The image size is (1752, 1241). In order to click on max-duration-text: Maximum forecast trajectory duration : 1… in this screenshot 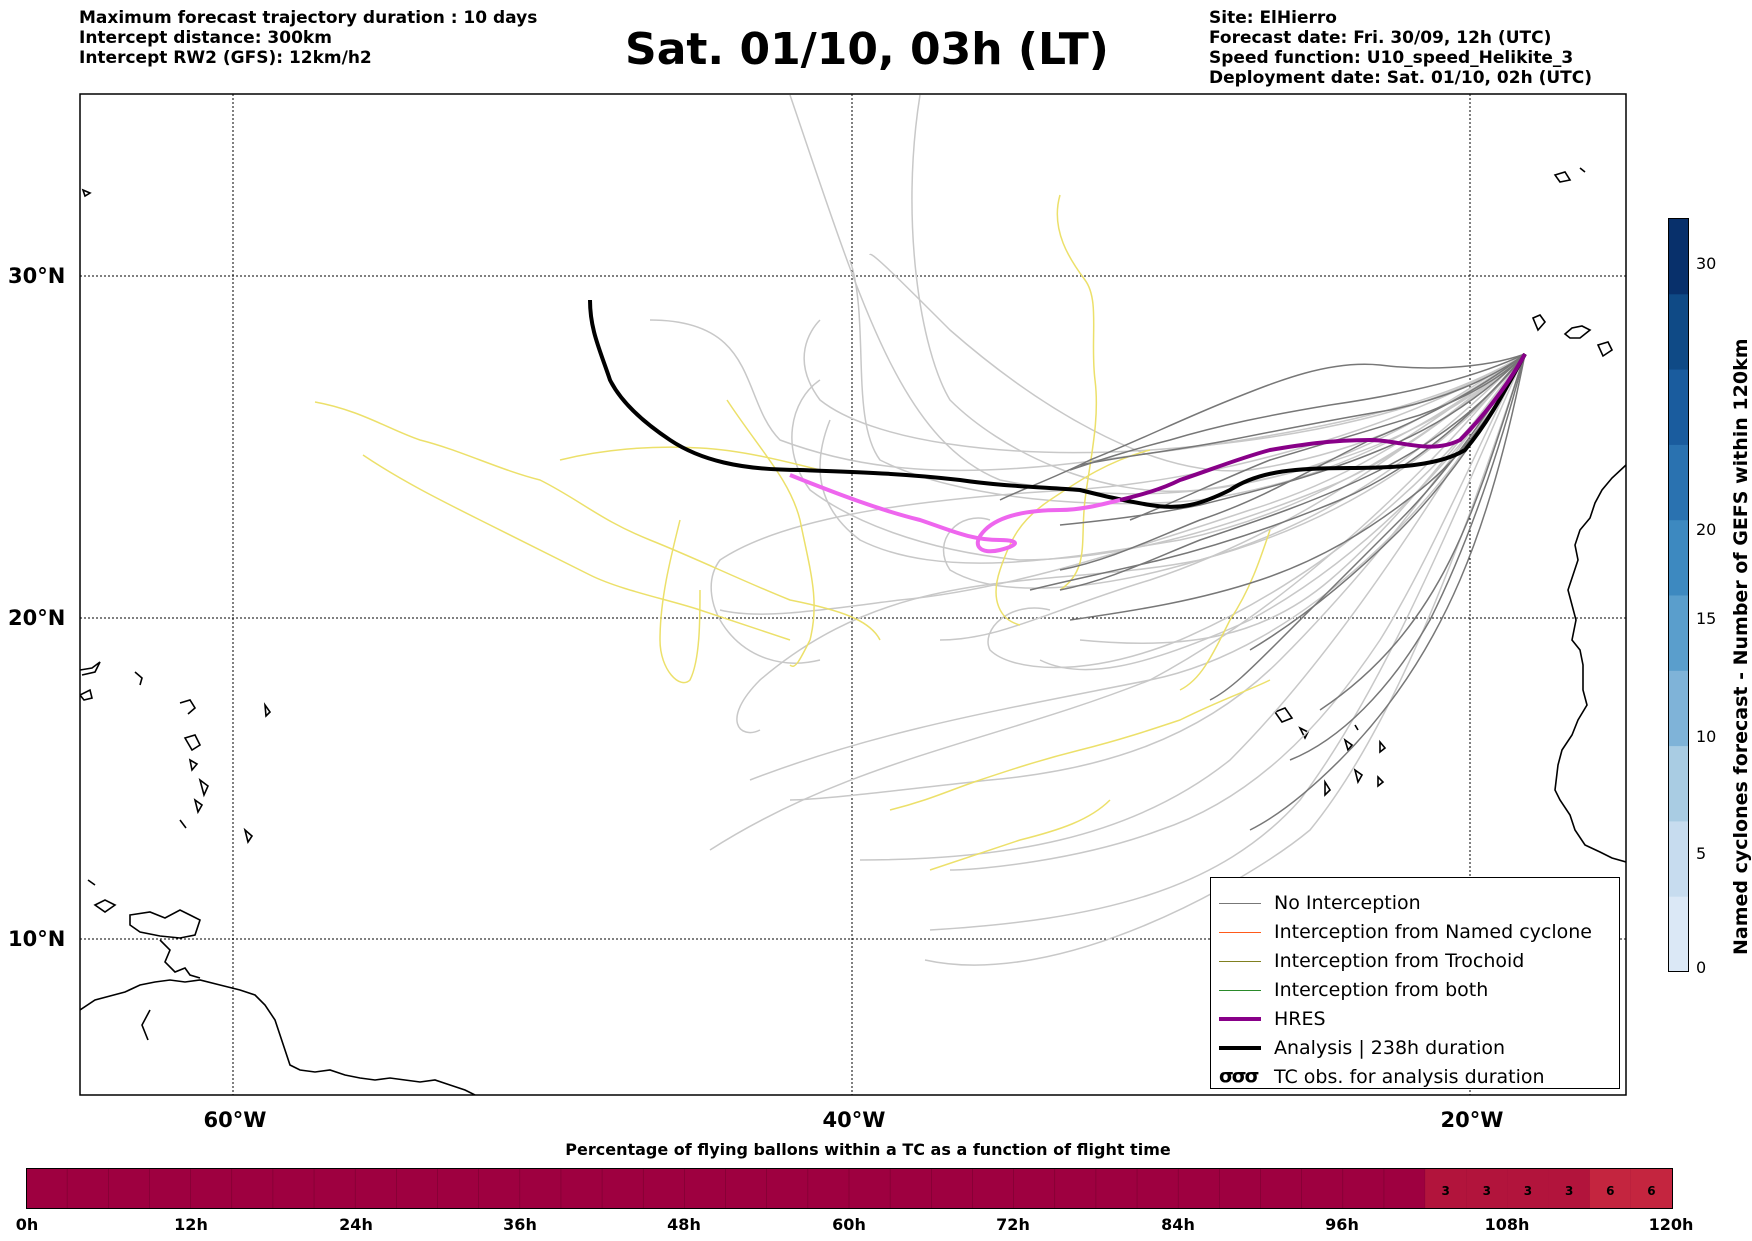, I will do `click(308, 18)`.